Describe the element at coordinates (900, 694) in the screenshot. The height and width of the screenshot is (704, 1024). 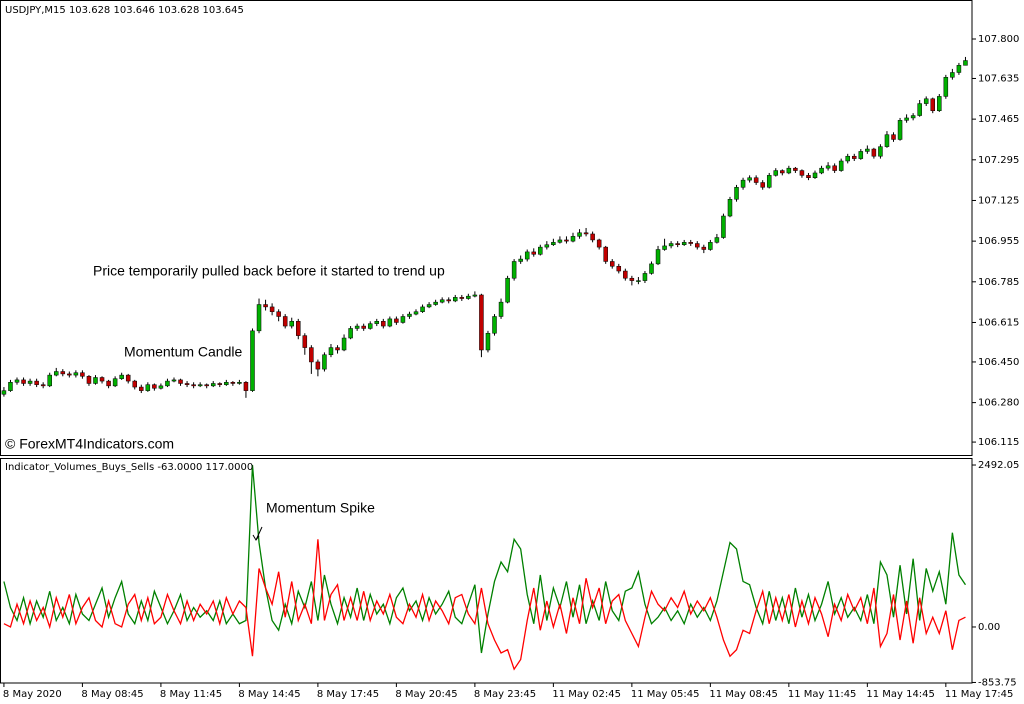
I see `x-tick-label: 11 May 14:45` at that location.